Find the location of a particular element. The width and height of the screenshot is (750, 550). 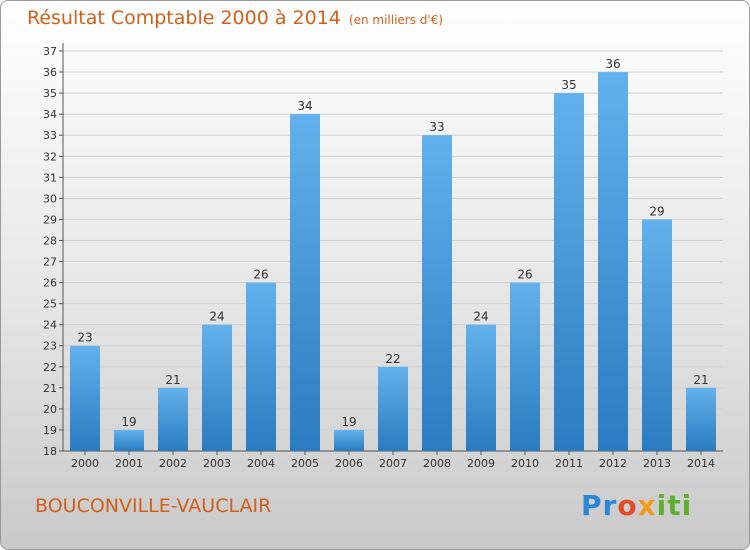

x-tick-label: 2012 is located at coordinates (613, 463).